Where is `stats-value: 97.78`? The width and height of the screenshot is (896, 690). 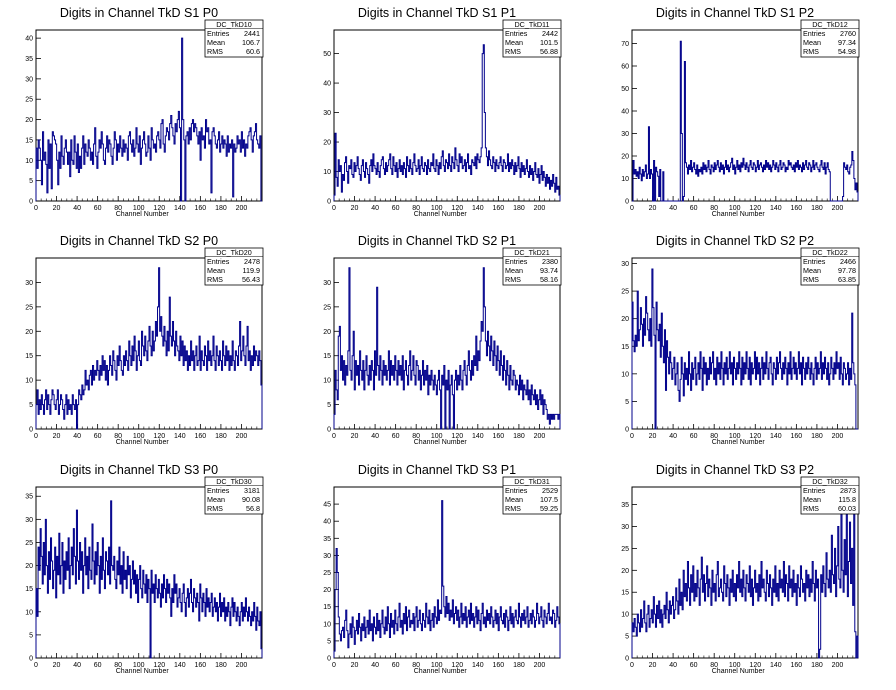
stats-value: 97.78 is located at coordinates (847, 270).